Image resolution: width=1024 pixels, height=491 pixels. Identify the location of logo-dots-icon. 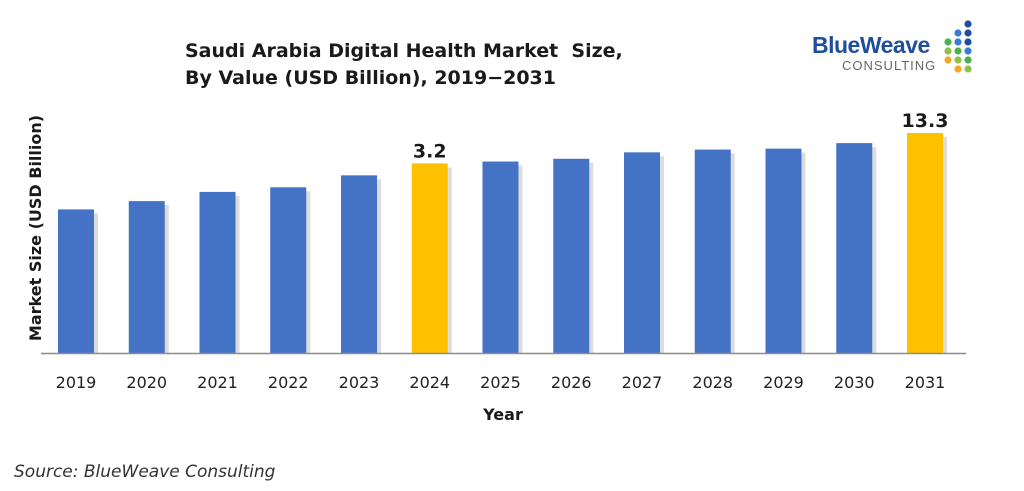
(958, 46).